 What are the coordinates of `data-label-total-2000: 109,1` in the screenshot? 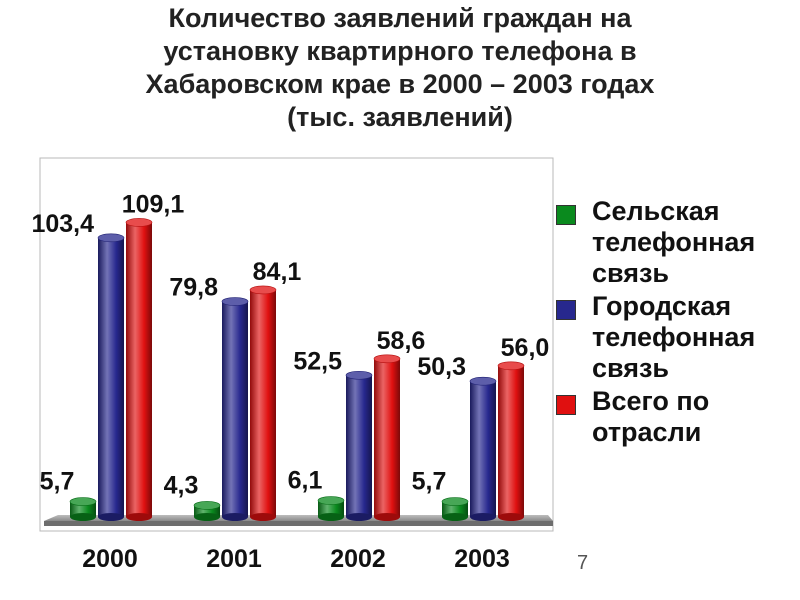 It's located at (153, 204).